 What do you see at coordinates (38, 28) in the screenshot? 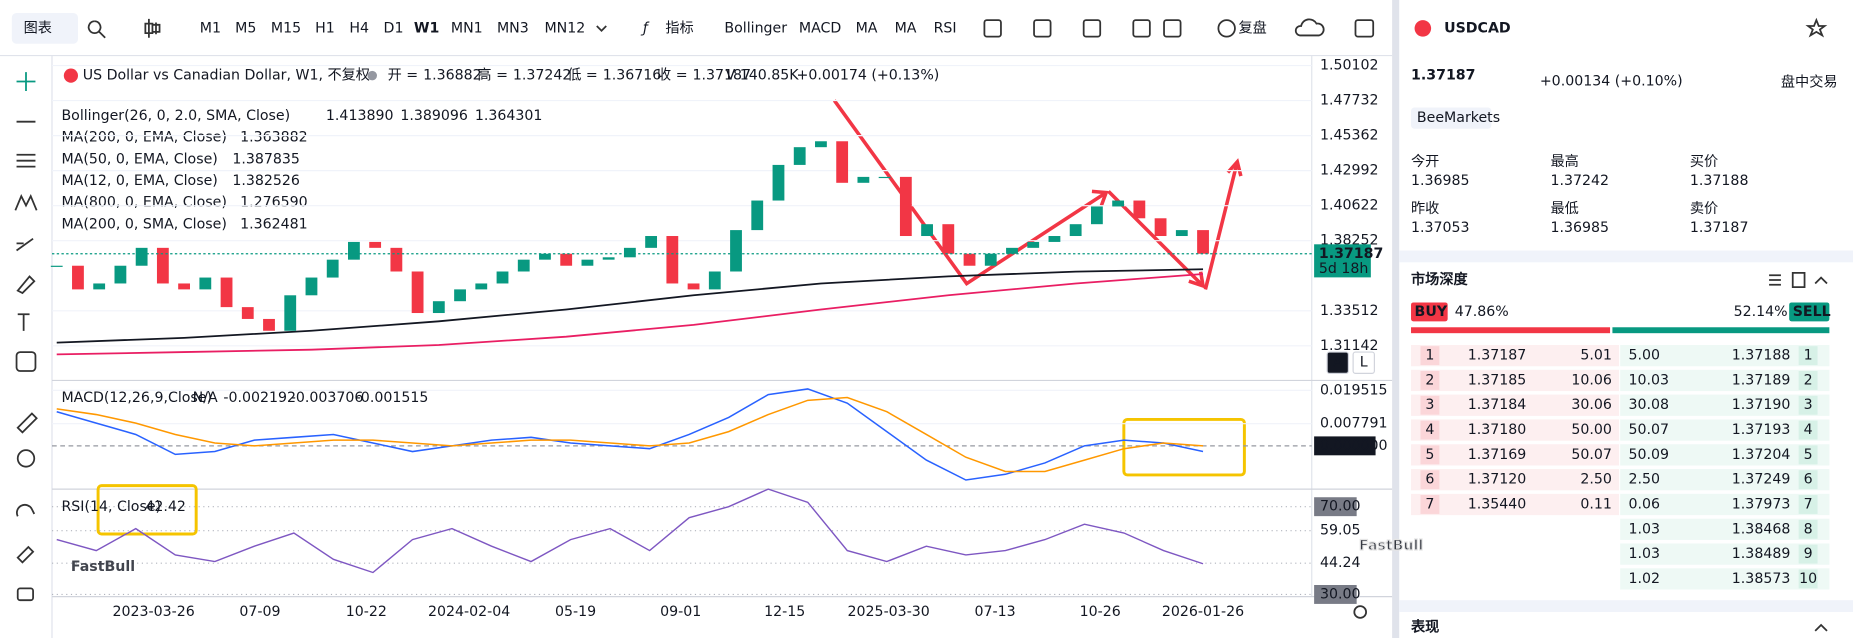
I see `chart-menu: 图表` at bounding box center [38, 28].